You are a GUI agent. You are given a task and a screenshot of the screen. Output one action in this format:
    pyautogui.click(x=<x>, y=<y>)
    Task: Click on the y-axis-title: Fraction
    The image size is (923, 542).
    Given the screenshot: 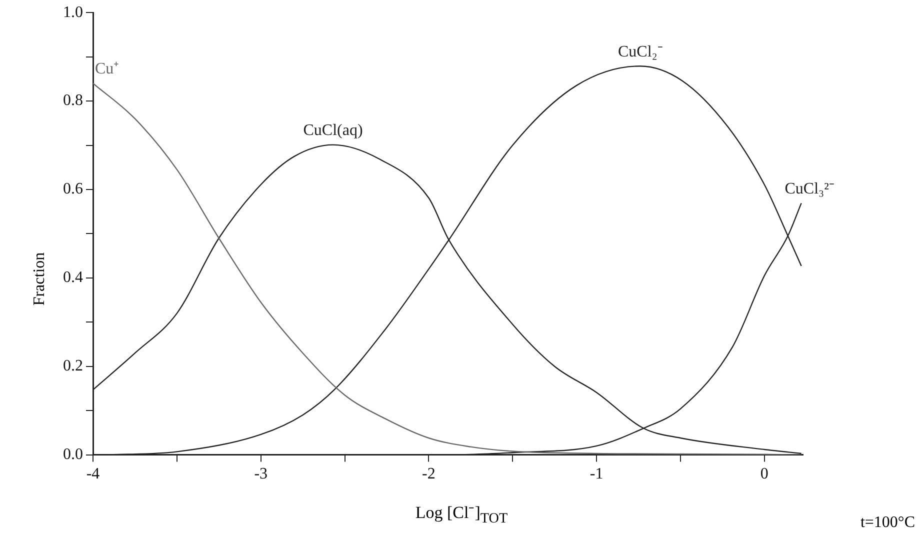 What is the action you would take?
    pyautogui.click(x=40, y=279)
    